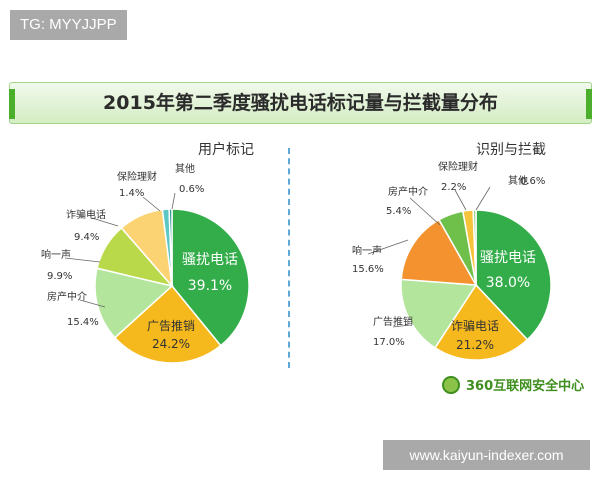  Describe the element at coordinates (451, 385) in the screenshot. I see `logo-360-icon` at that location.